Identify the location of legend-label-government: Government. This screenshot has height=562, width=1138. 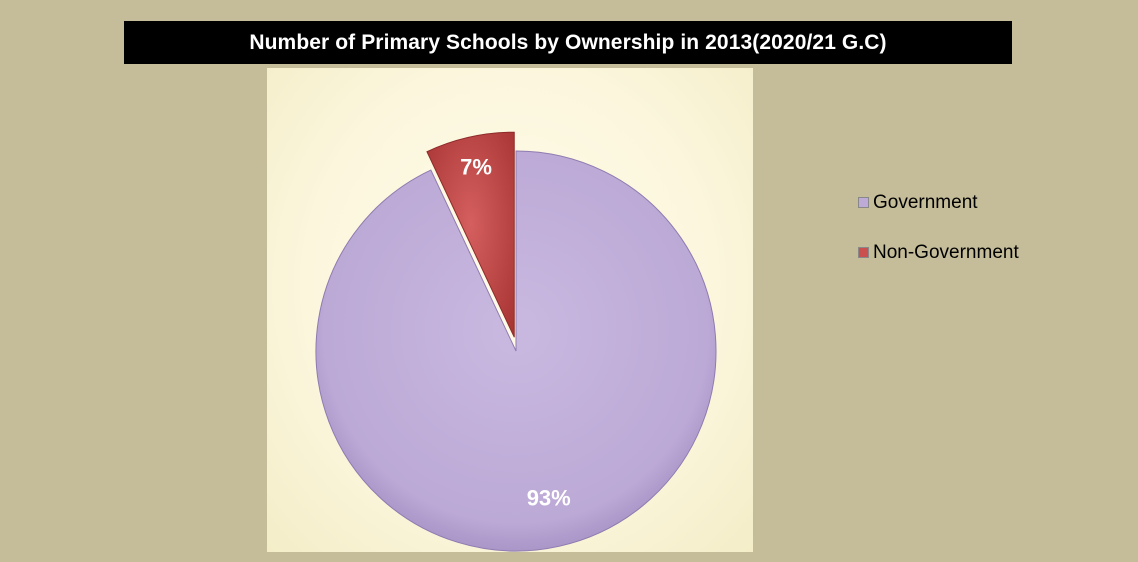
(925, 202).